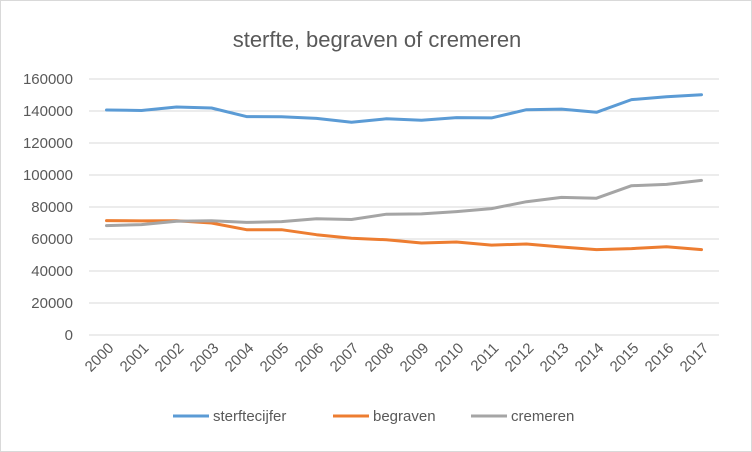  Describe the element at coordinates (520, 358) in the screenshot. I see `x-tick-label: 2012` at that location.